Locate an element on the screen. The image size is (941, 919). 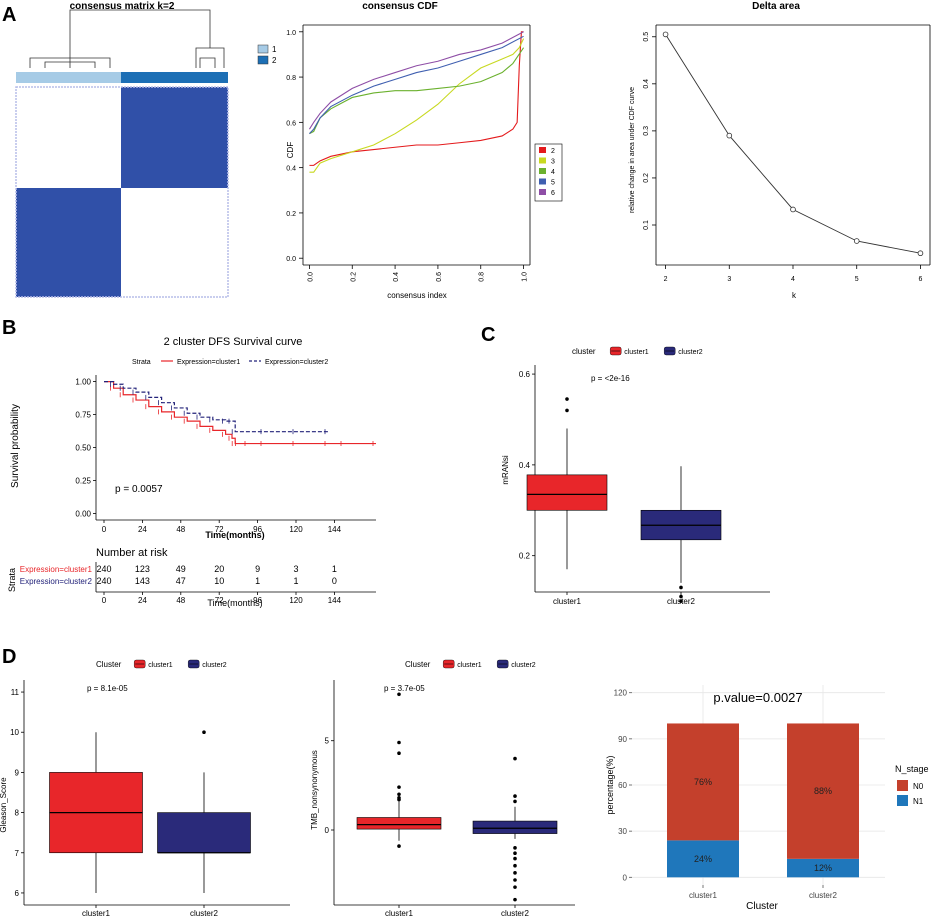
risk-strata-label: Strata is located at coordinates (12, 580).